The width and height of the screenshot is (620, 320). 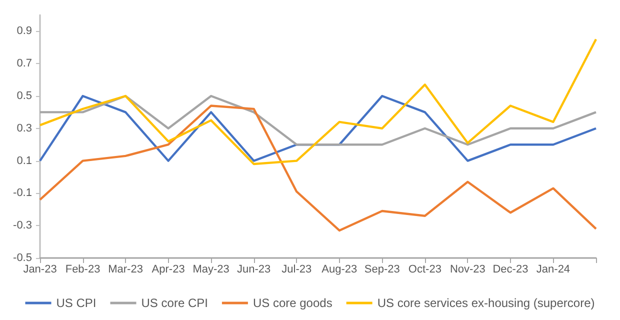 What do you see at coordinates (425, 270) in the screenshot?
I see `x-tick-label: Oct-23` at bounding box center [425, 270].